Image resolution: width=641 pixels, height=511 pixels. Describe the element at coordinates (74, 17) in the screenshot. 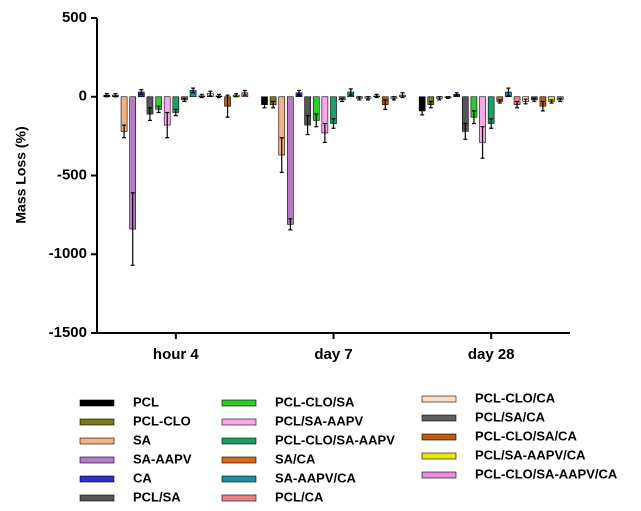

I see `y-tick-label: 500` at that location.